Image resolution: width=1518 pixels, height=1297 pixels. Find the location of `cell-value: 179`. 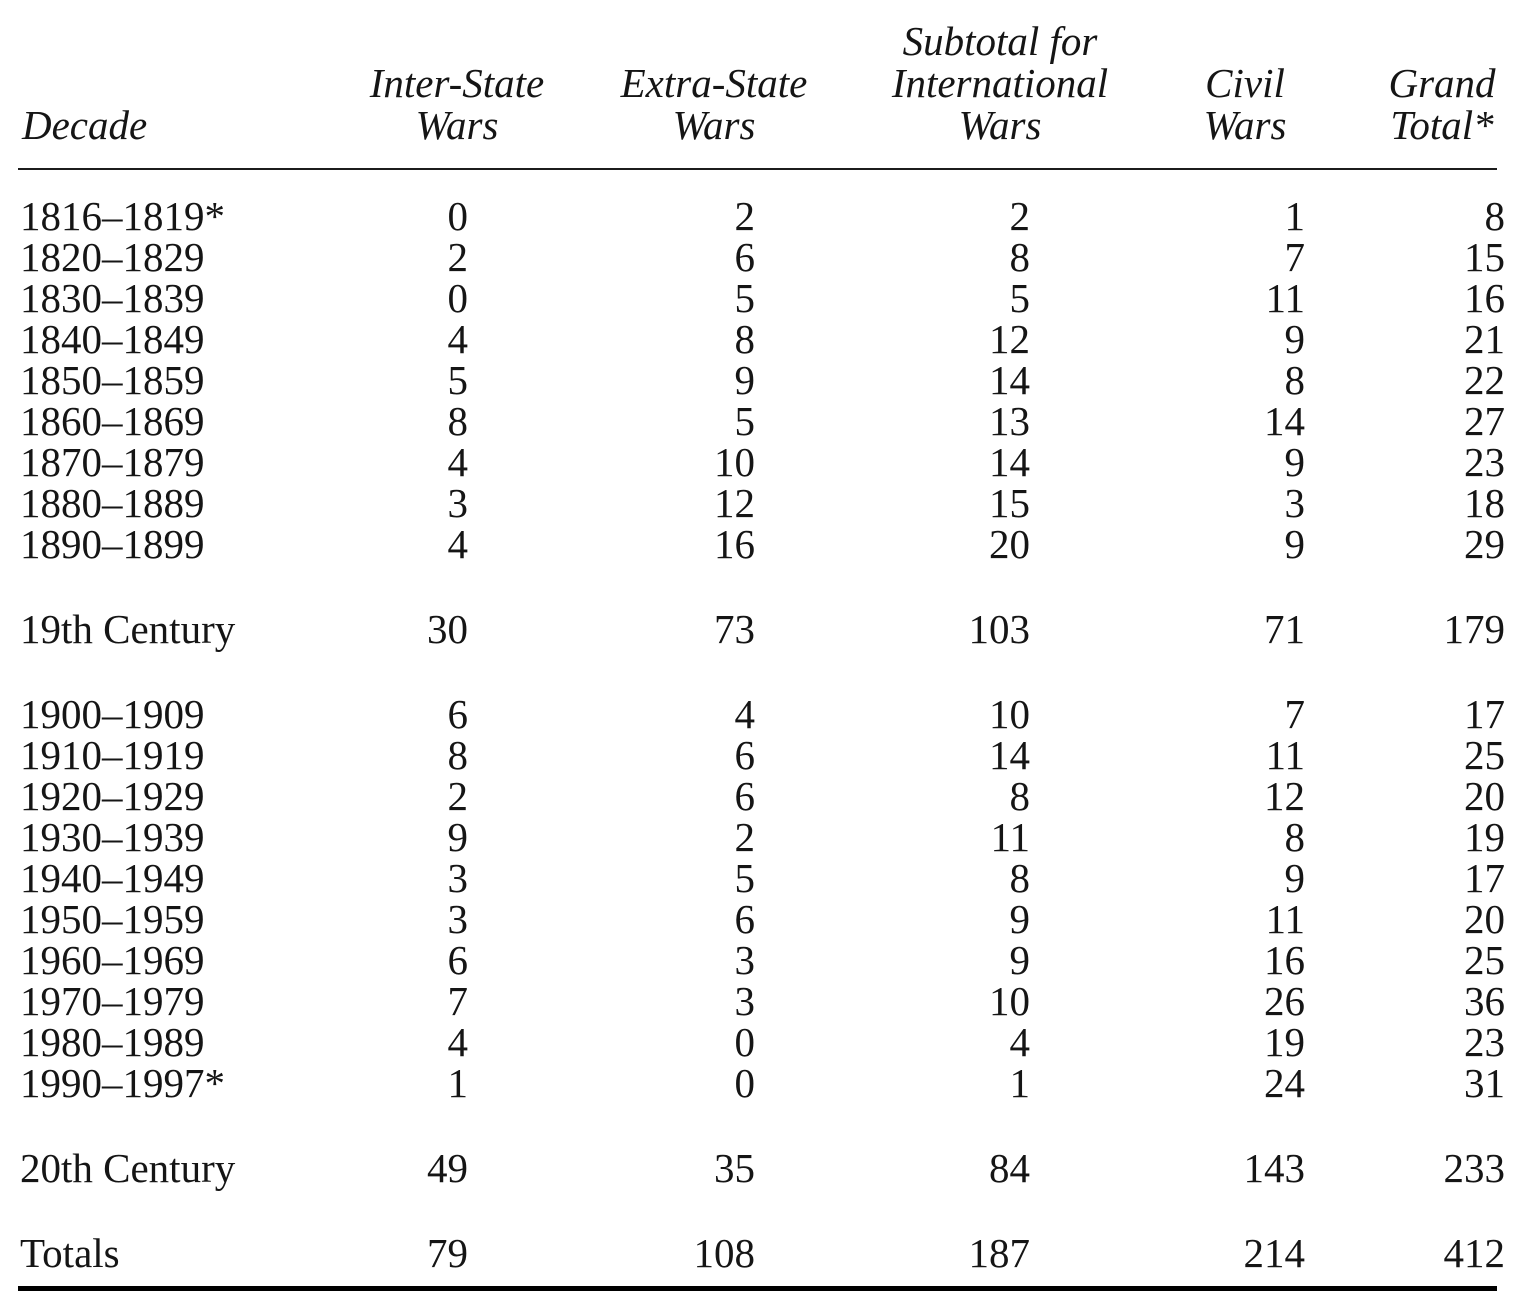

cell-value: 179 is located at coordinates (1474, 629).